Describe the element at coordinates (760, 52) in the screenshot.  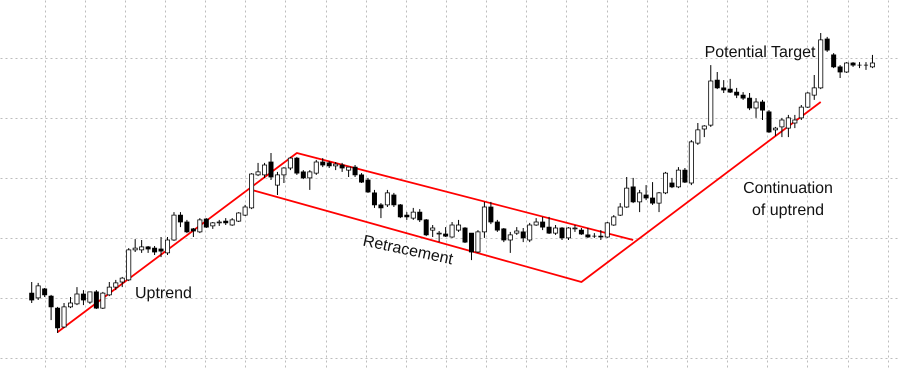
I see `annotation: Potential Target` at that location.